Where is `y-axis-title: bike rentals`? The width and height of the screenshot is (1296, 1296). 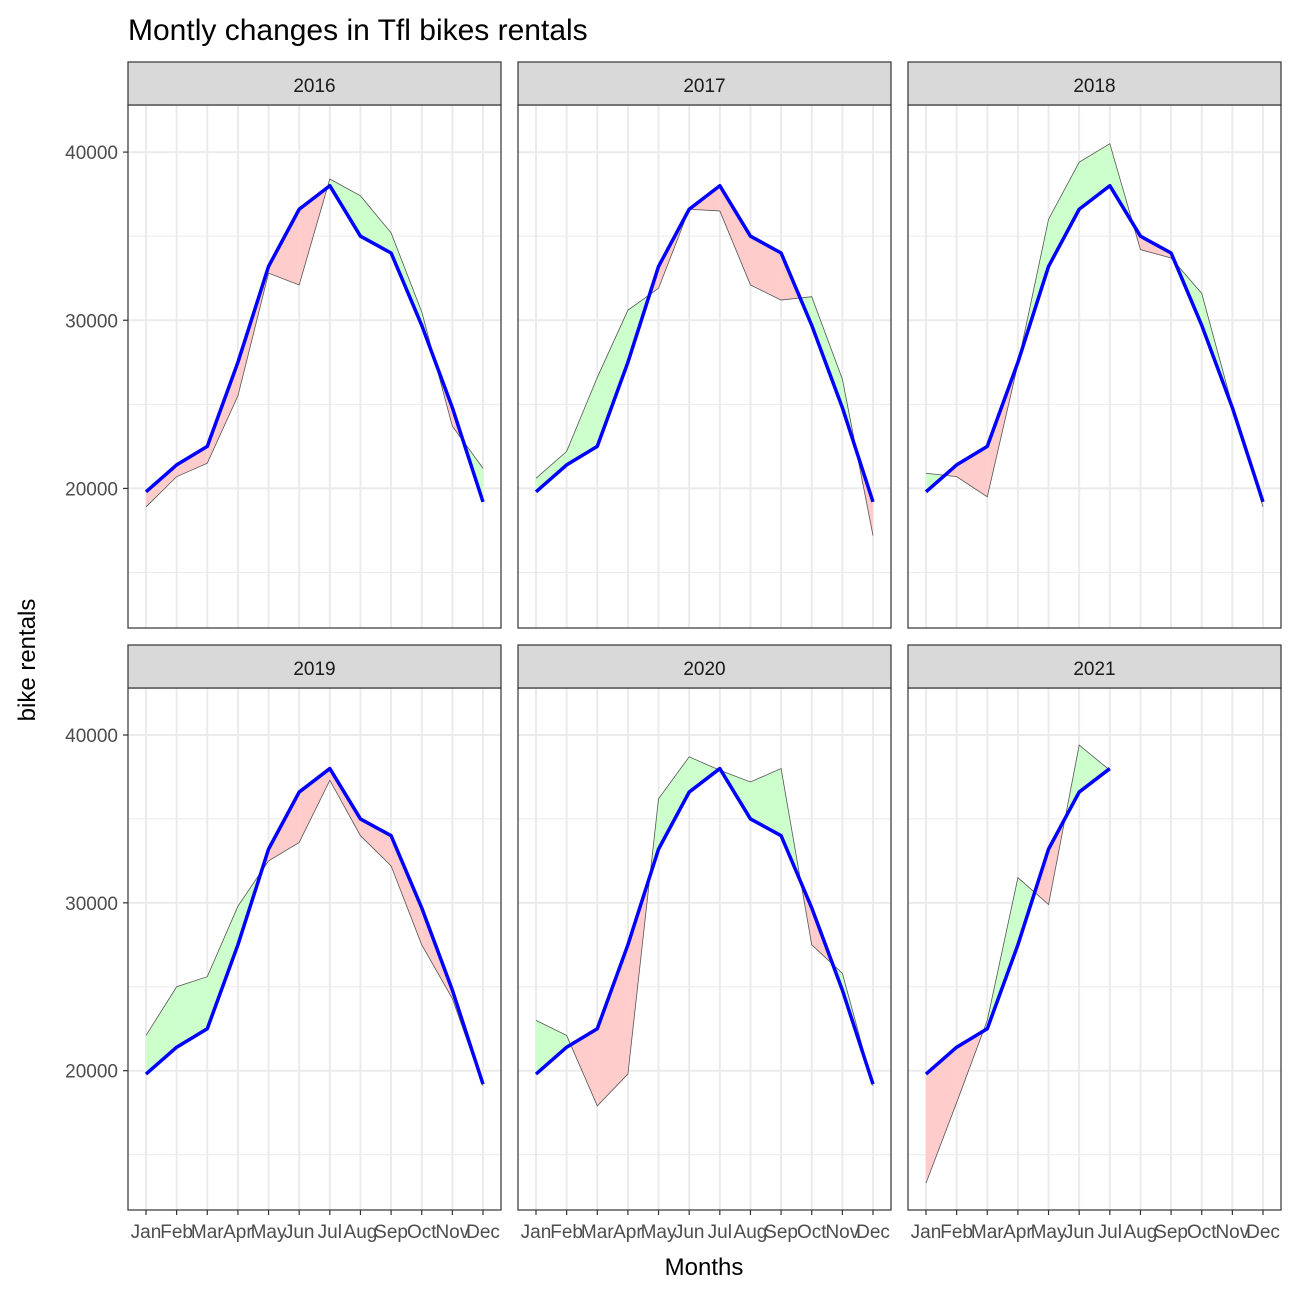
y-axis-title: bike rentals is located at coordinates (27, 660).